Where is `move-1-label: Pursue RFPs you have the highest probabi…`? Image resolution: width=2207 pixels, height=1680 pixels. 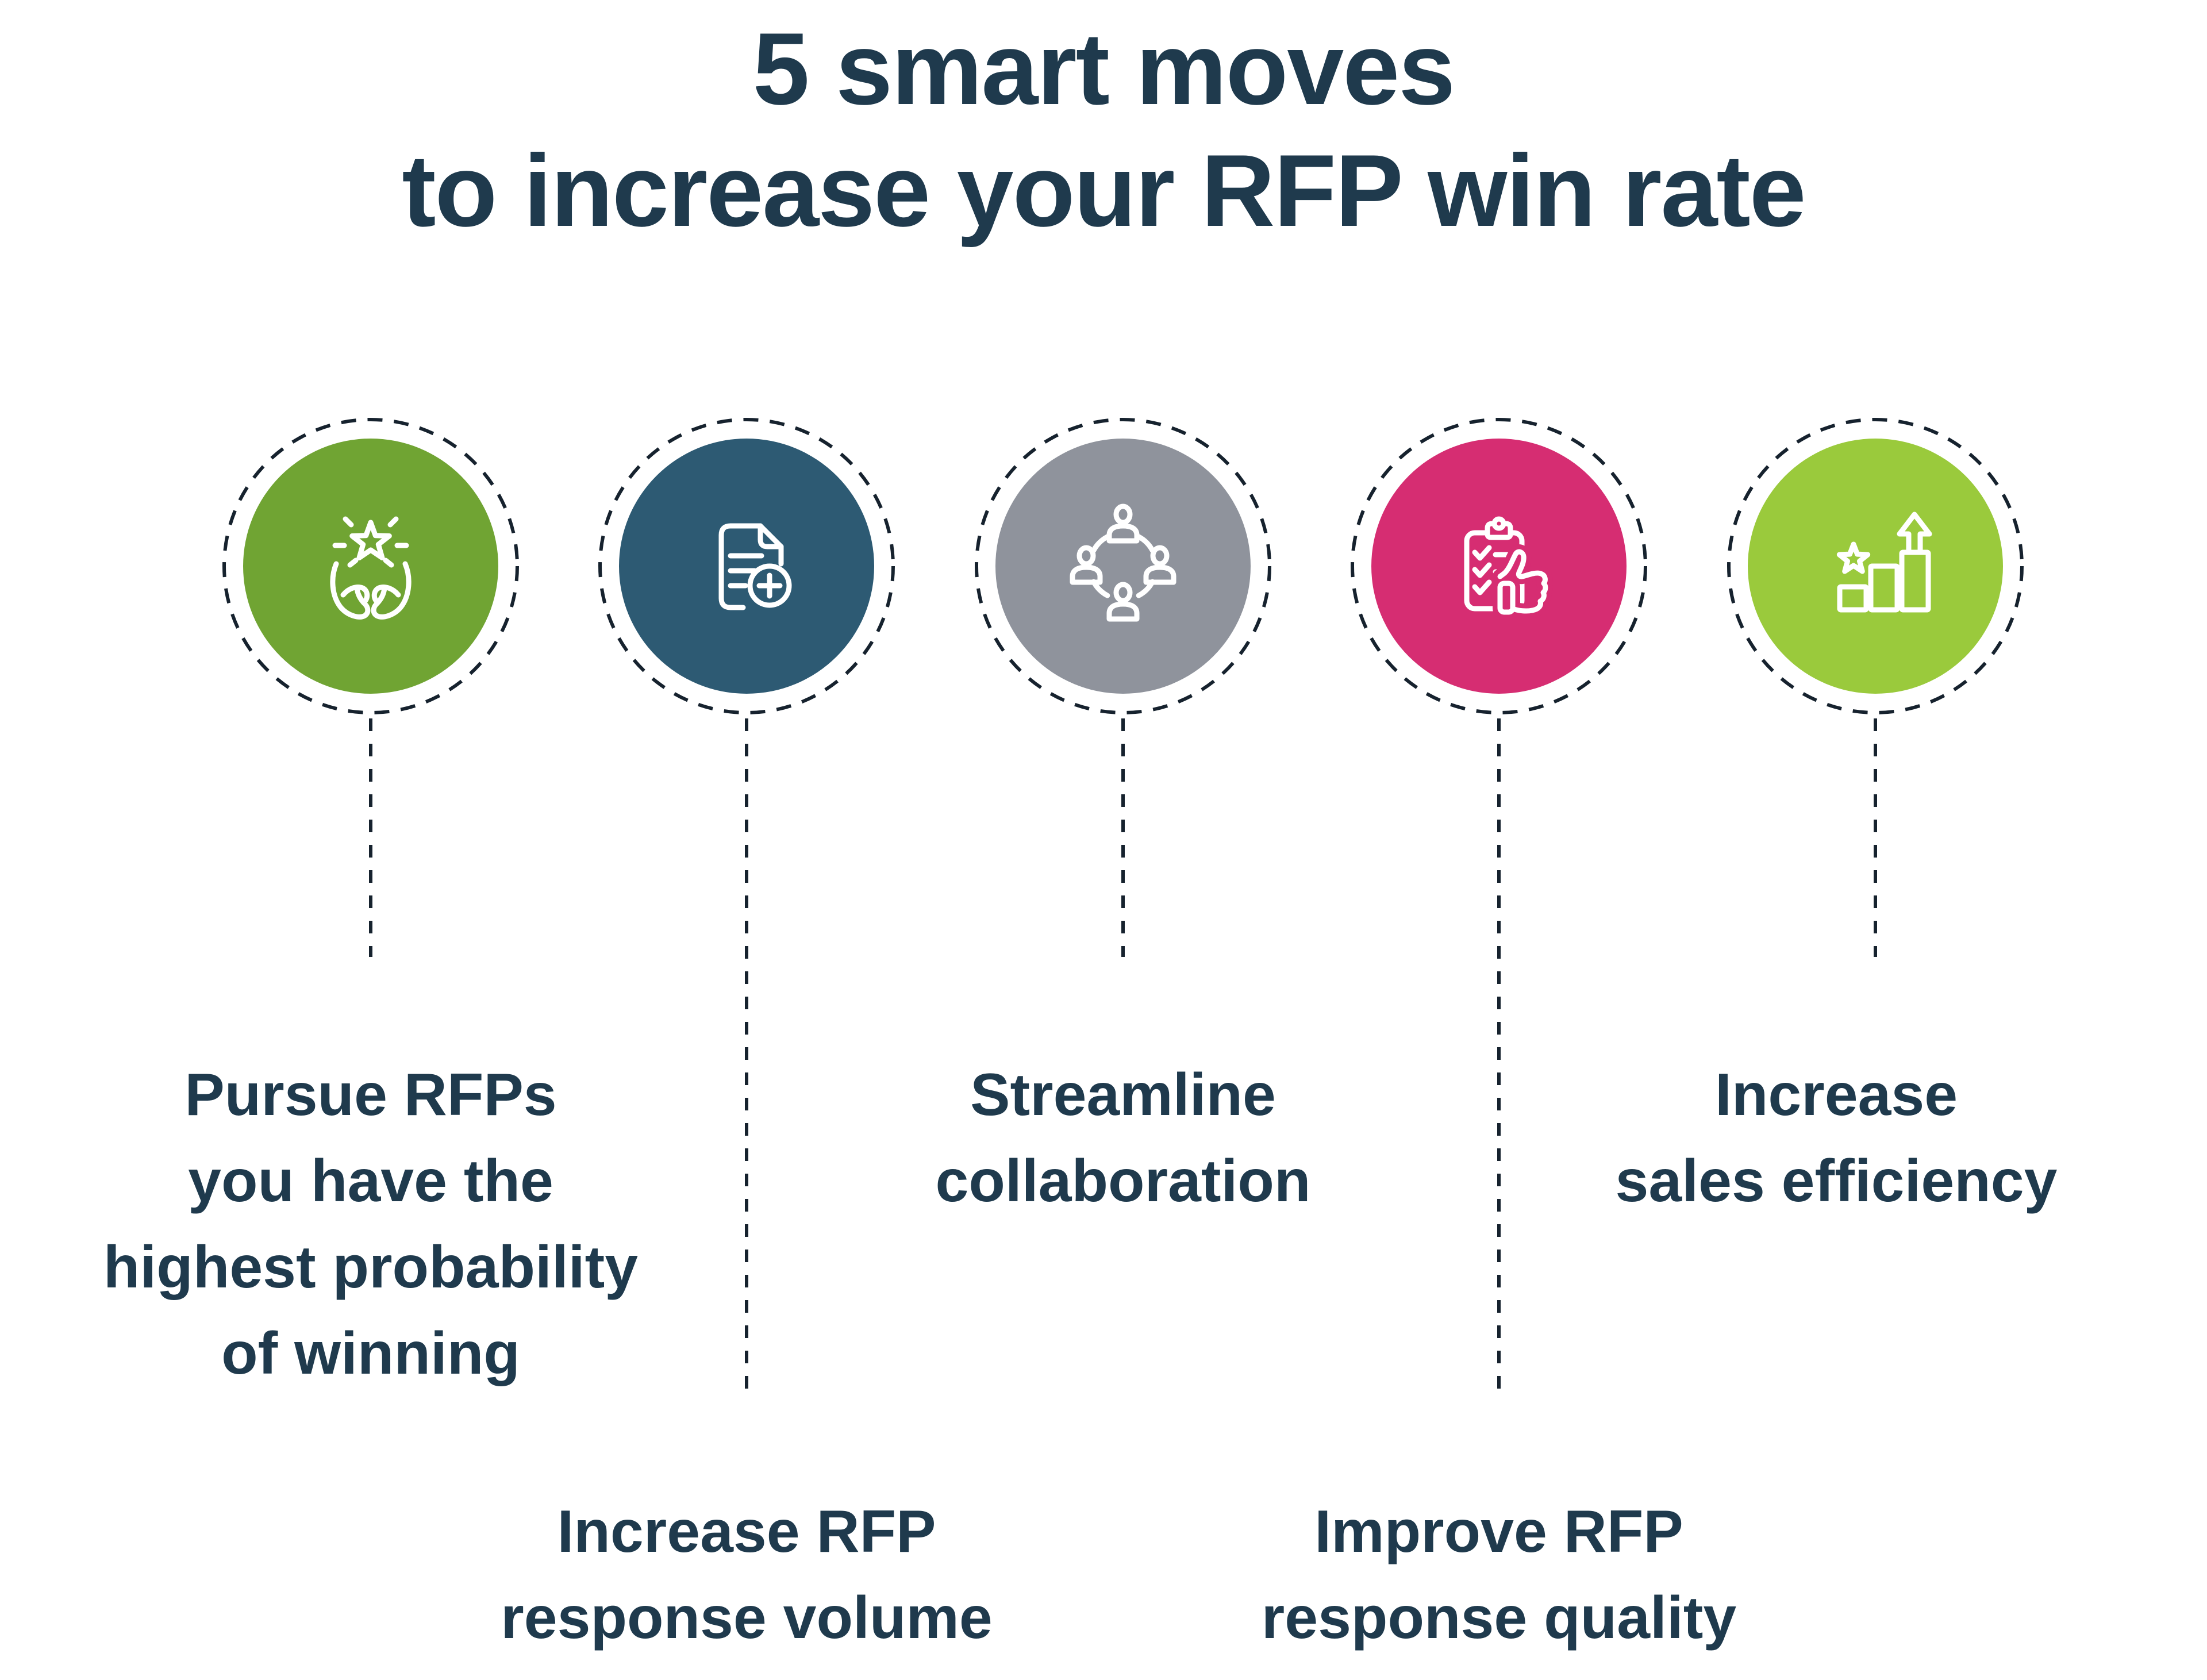 move-1-label: Pursue RFPs you have the highest probabi… is located at coordinates (370, 1225).